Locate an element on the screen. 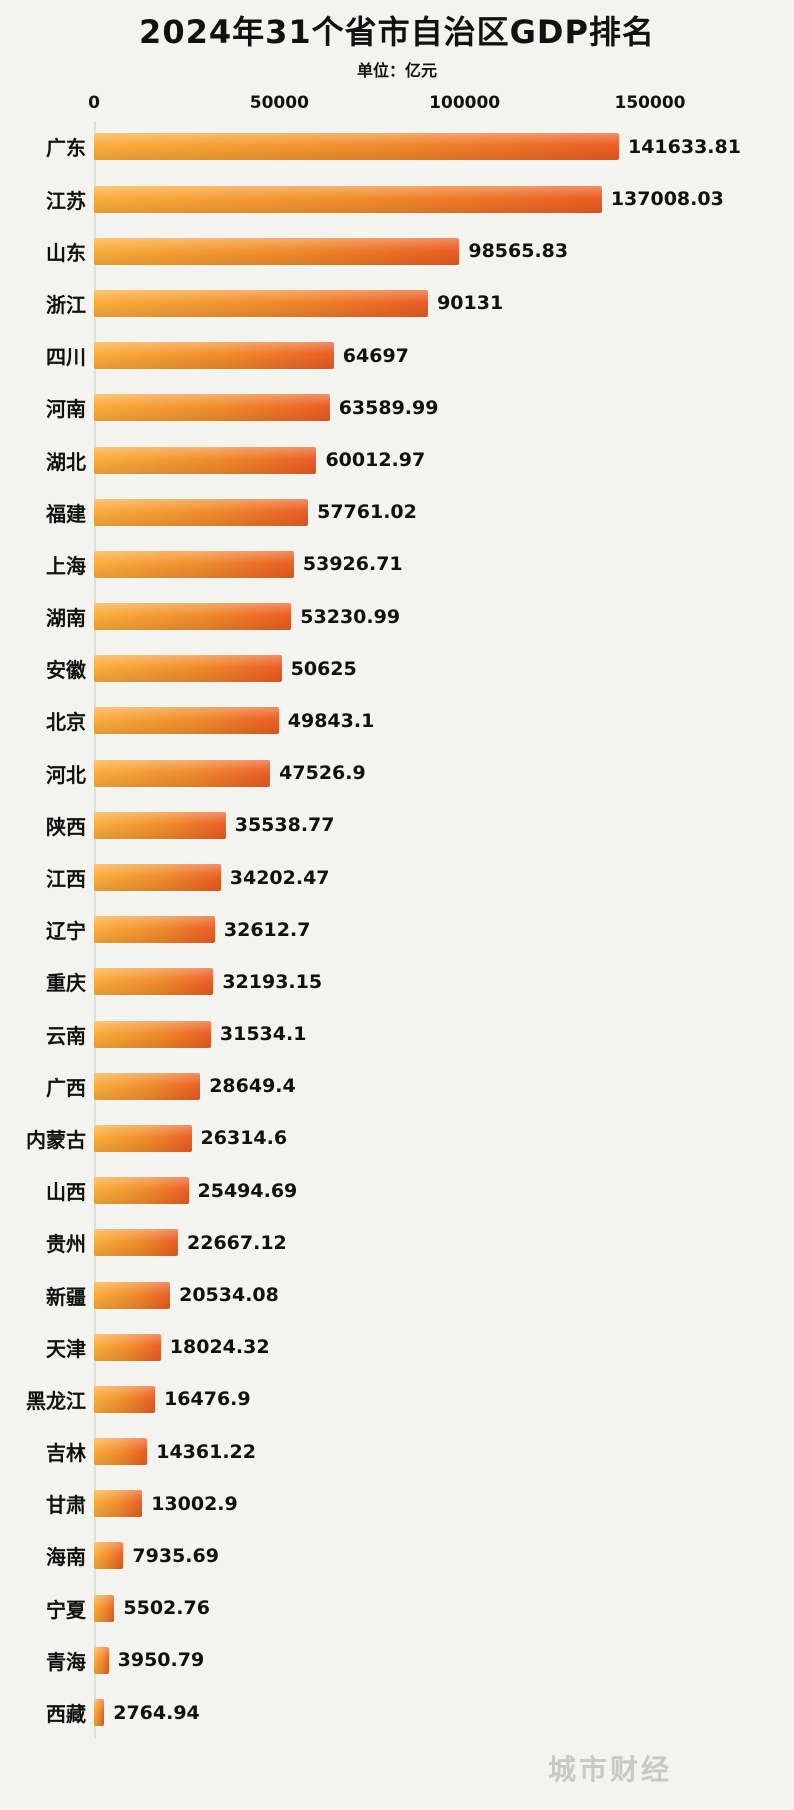  category-label: 天津 is located at coordinates (66, 1348).